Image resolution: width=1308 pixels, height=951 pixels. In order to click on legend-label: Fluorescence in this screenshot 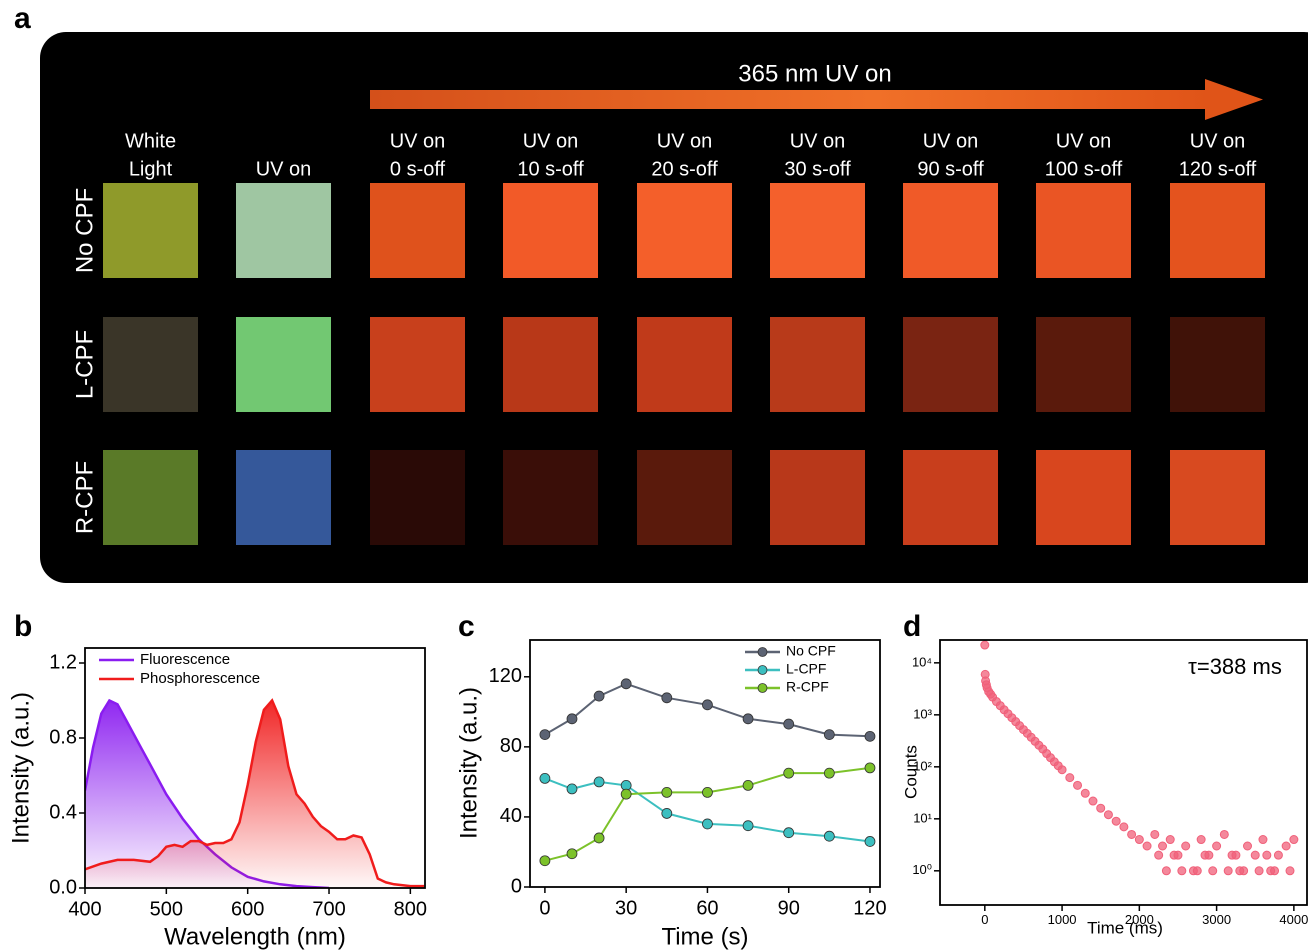, I will do `click(185, 659)`.